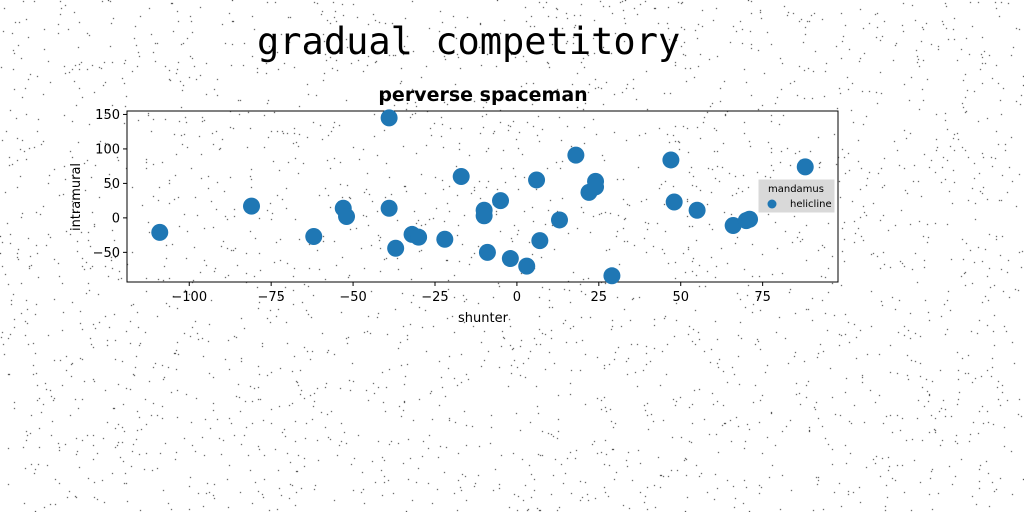  What do you see at coordinates (772, 204) in the screenshot?
I see `legend-marker` at bounding box center [772, 204].